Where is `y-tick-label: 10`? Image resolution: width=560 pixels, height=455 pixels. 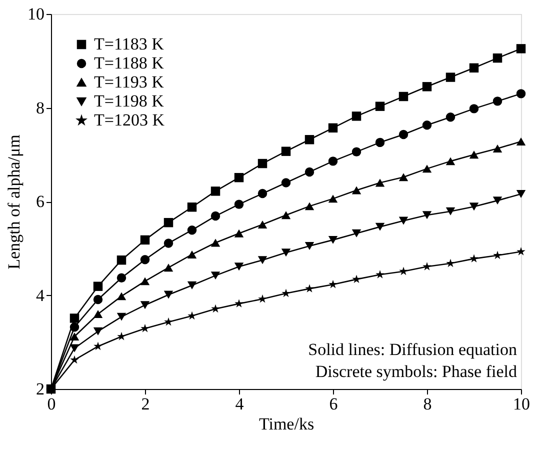 y-tick-label: 10 is located at coordinates (36, 14).